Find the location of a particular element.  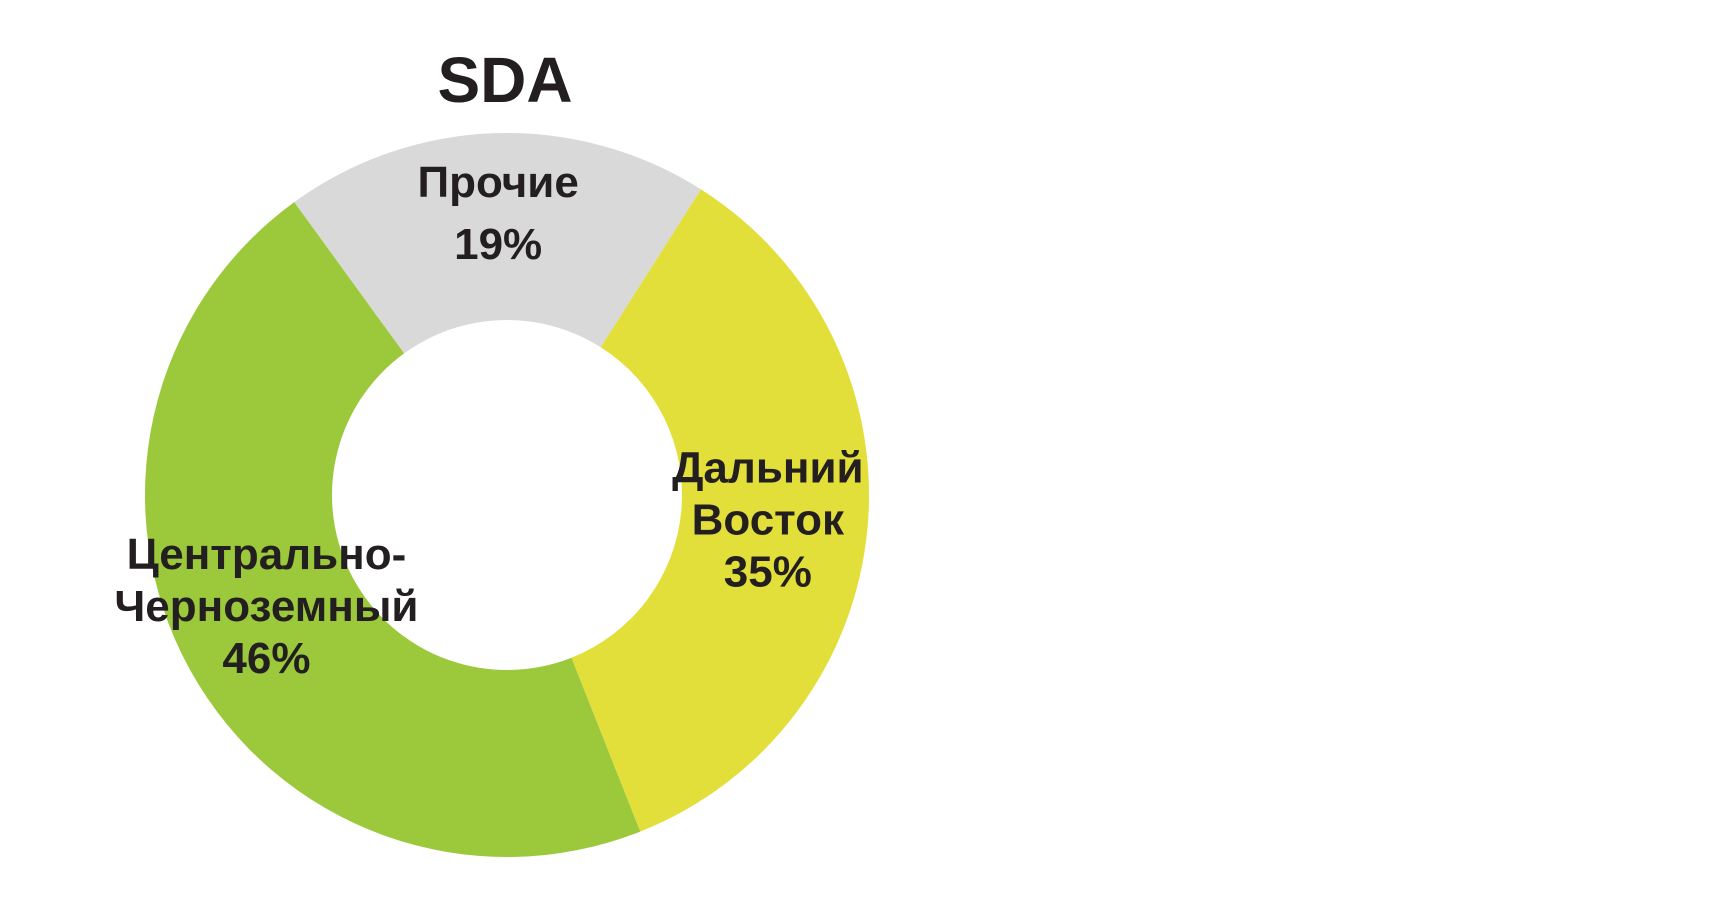

slice-value-0: 19% is located at coordinates (498, 244).